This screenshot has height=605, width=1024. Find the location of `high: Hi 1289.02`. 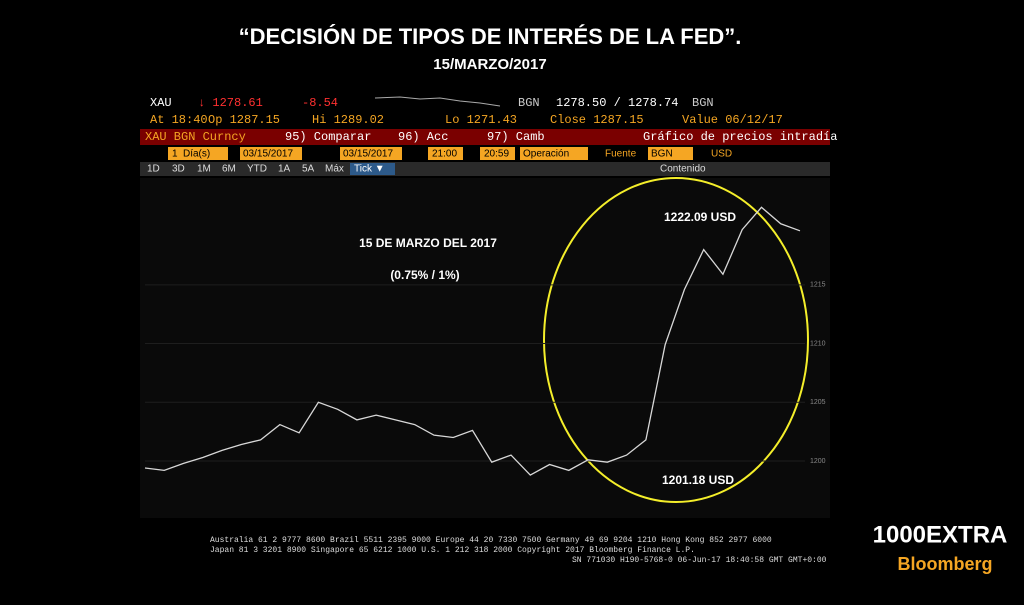

high: Hi 1289.02 is located at coordinates (348, 120).